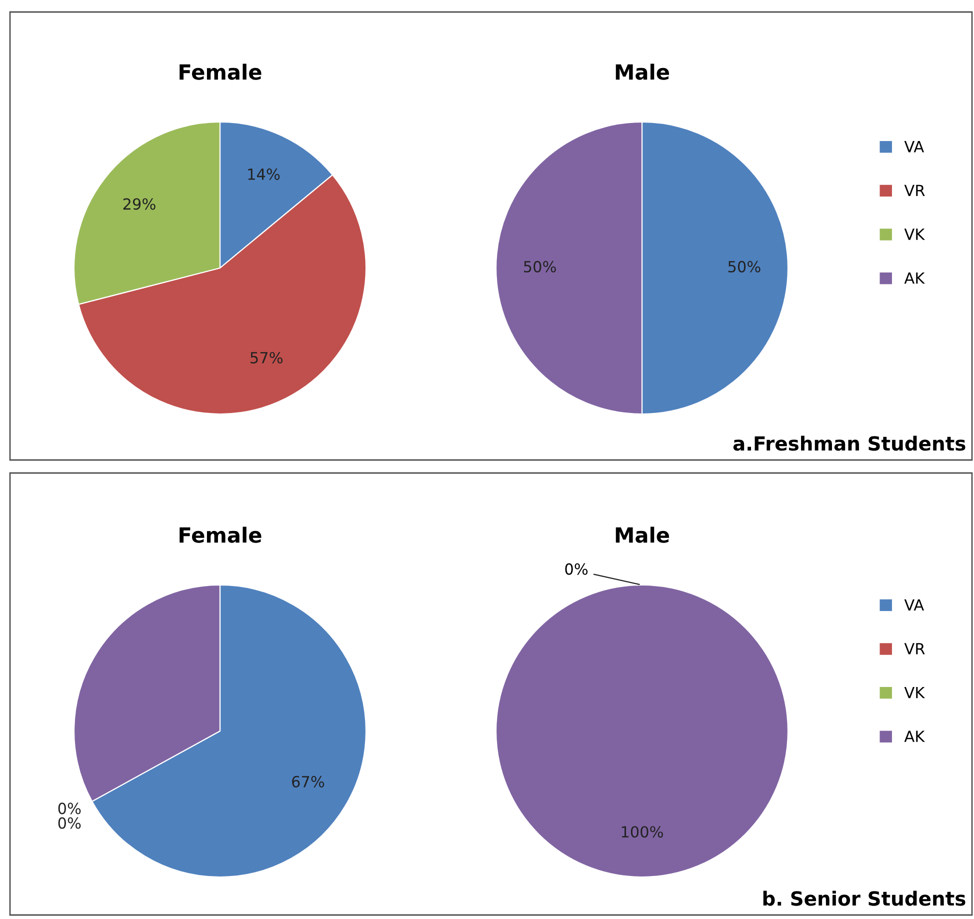 The image size is (974, 919). What do you see at coordinates (642, 832) in the screenshot?
I see `data-label: 100%` at bounding box center [642, 832].